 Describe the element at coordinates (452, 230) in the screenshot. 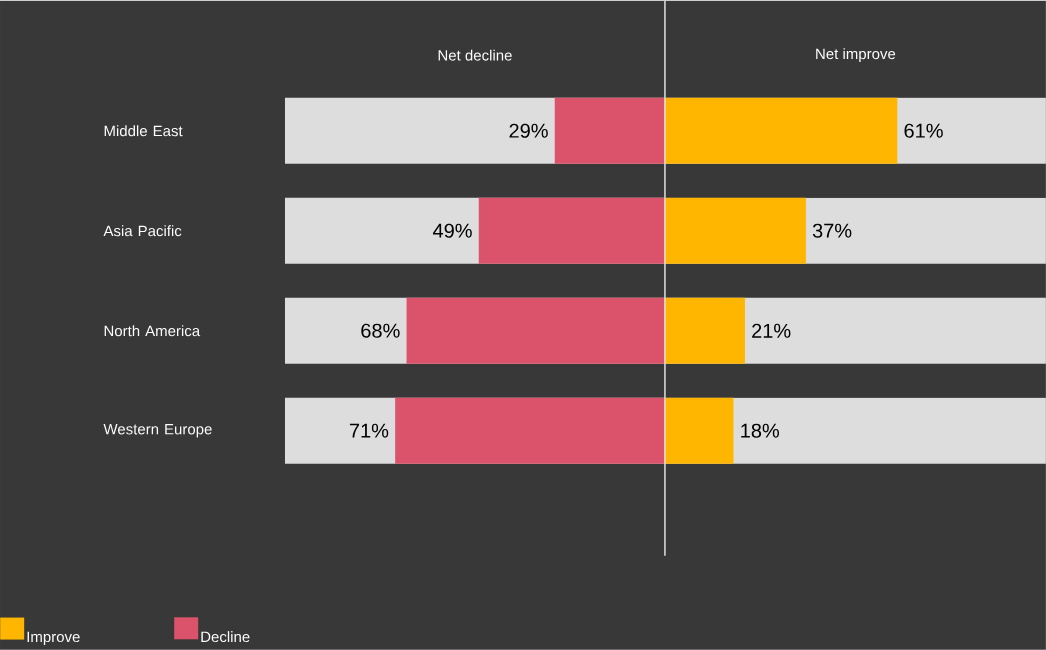

I see `data-label: 49%` at that location.